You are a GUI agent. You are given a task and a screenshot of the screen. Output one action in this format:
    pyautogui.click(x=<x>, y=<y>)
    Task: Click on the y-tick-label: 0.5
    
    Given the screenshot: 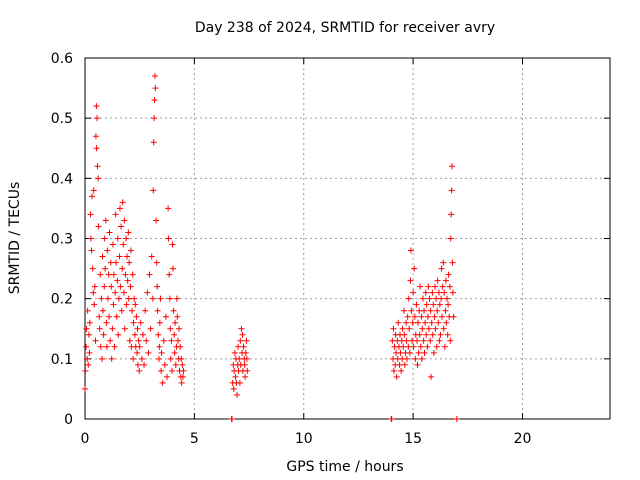 What is the action you would take?
    pyautogui.click(x=62, y=119)
    